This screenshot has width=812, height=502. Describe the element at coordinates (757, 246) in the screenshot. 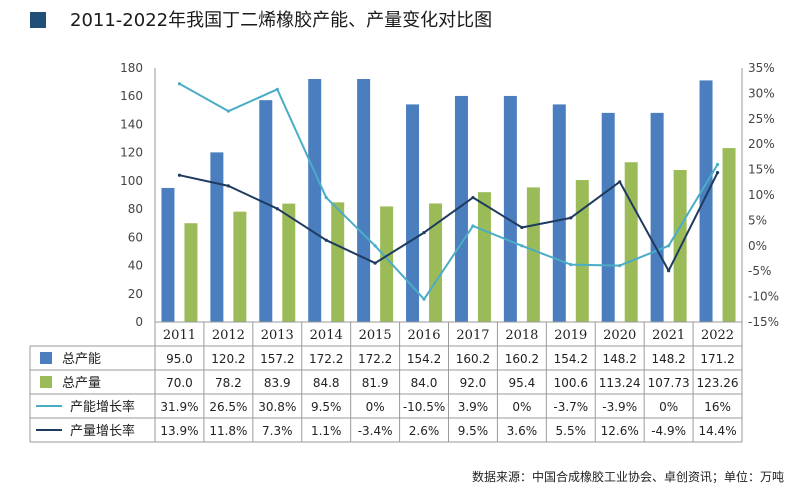

I see `y2-tick-label: 0%` at that location.